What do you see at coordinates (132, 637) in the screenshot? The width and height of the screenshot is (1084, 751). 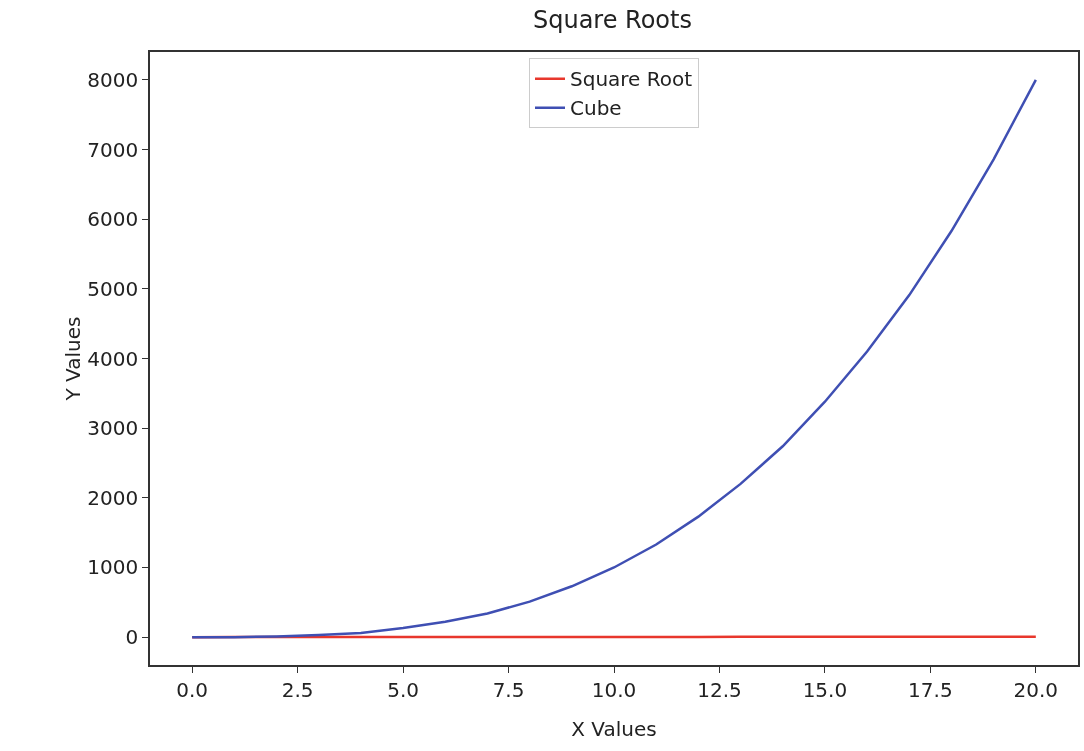 I see `y-tick-label: 0` at bounding box center [132, 637].